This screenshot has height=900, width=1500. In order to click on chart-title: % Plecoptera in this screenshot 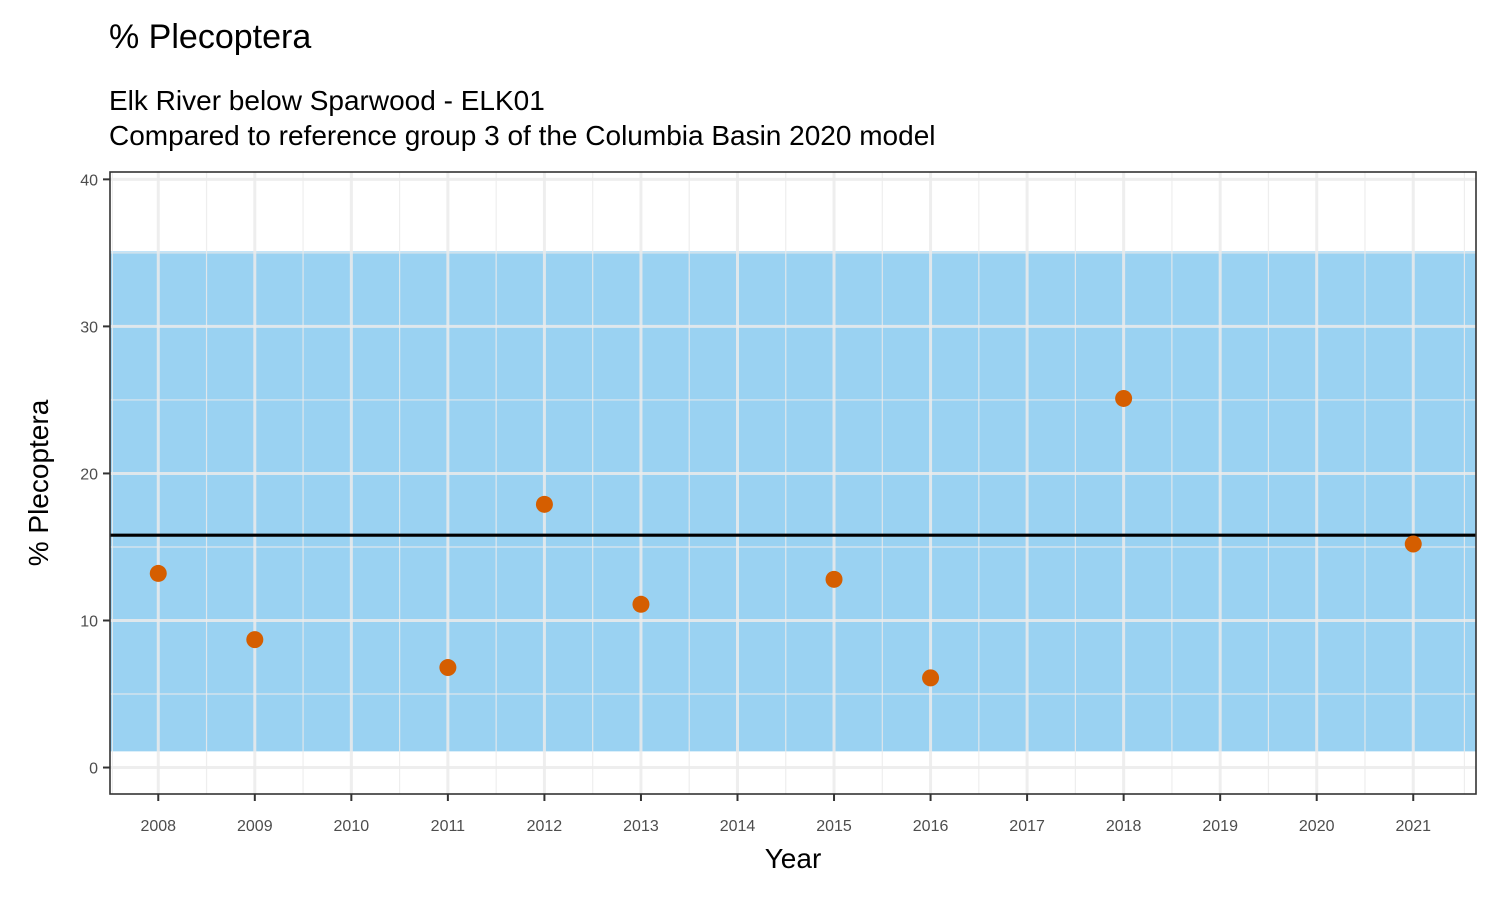, I will do `click(210, 37)`.